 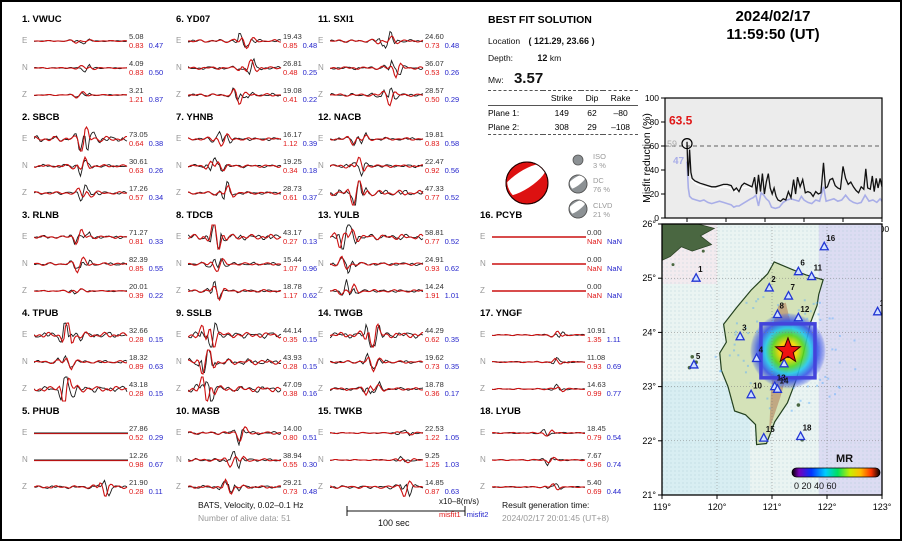 I want to click on misfit2-value: 0.35, so click(x=452, y=366).